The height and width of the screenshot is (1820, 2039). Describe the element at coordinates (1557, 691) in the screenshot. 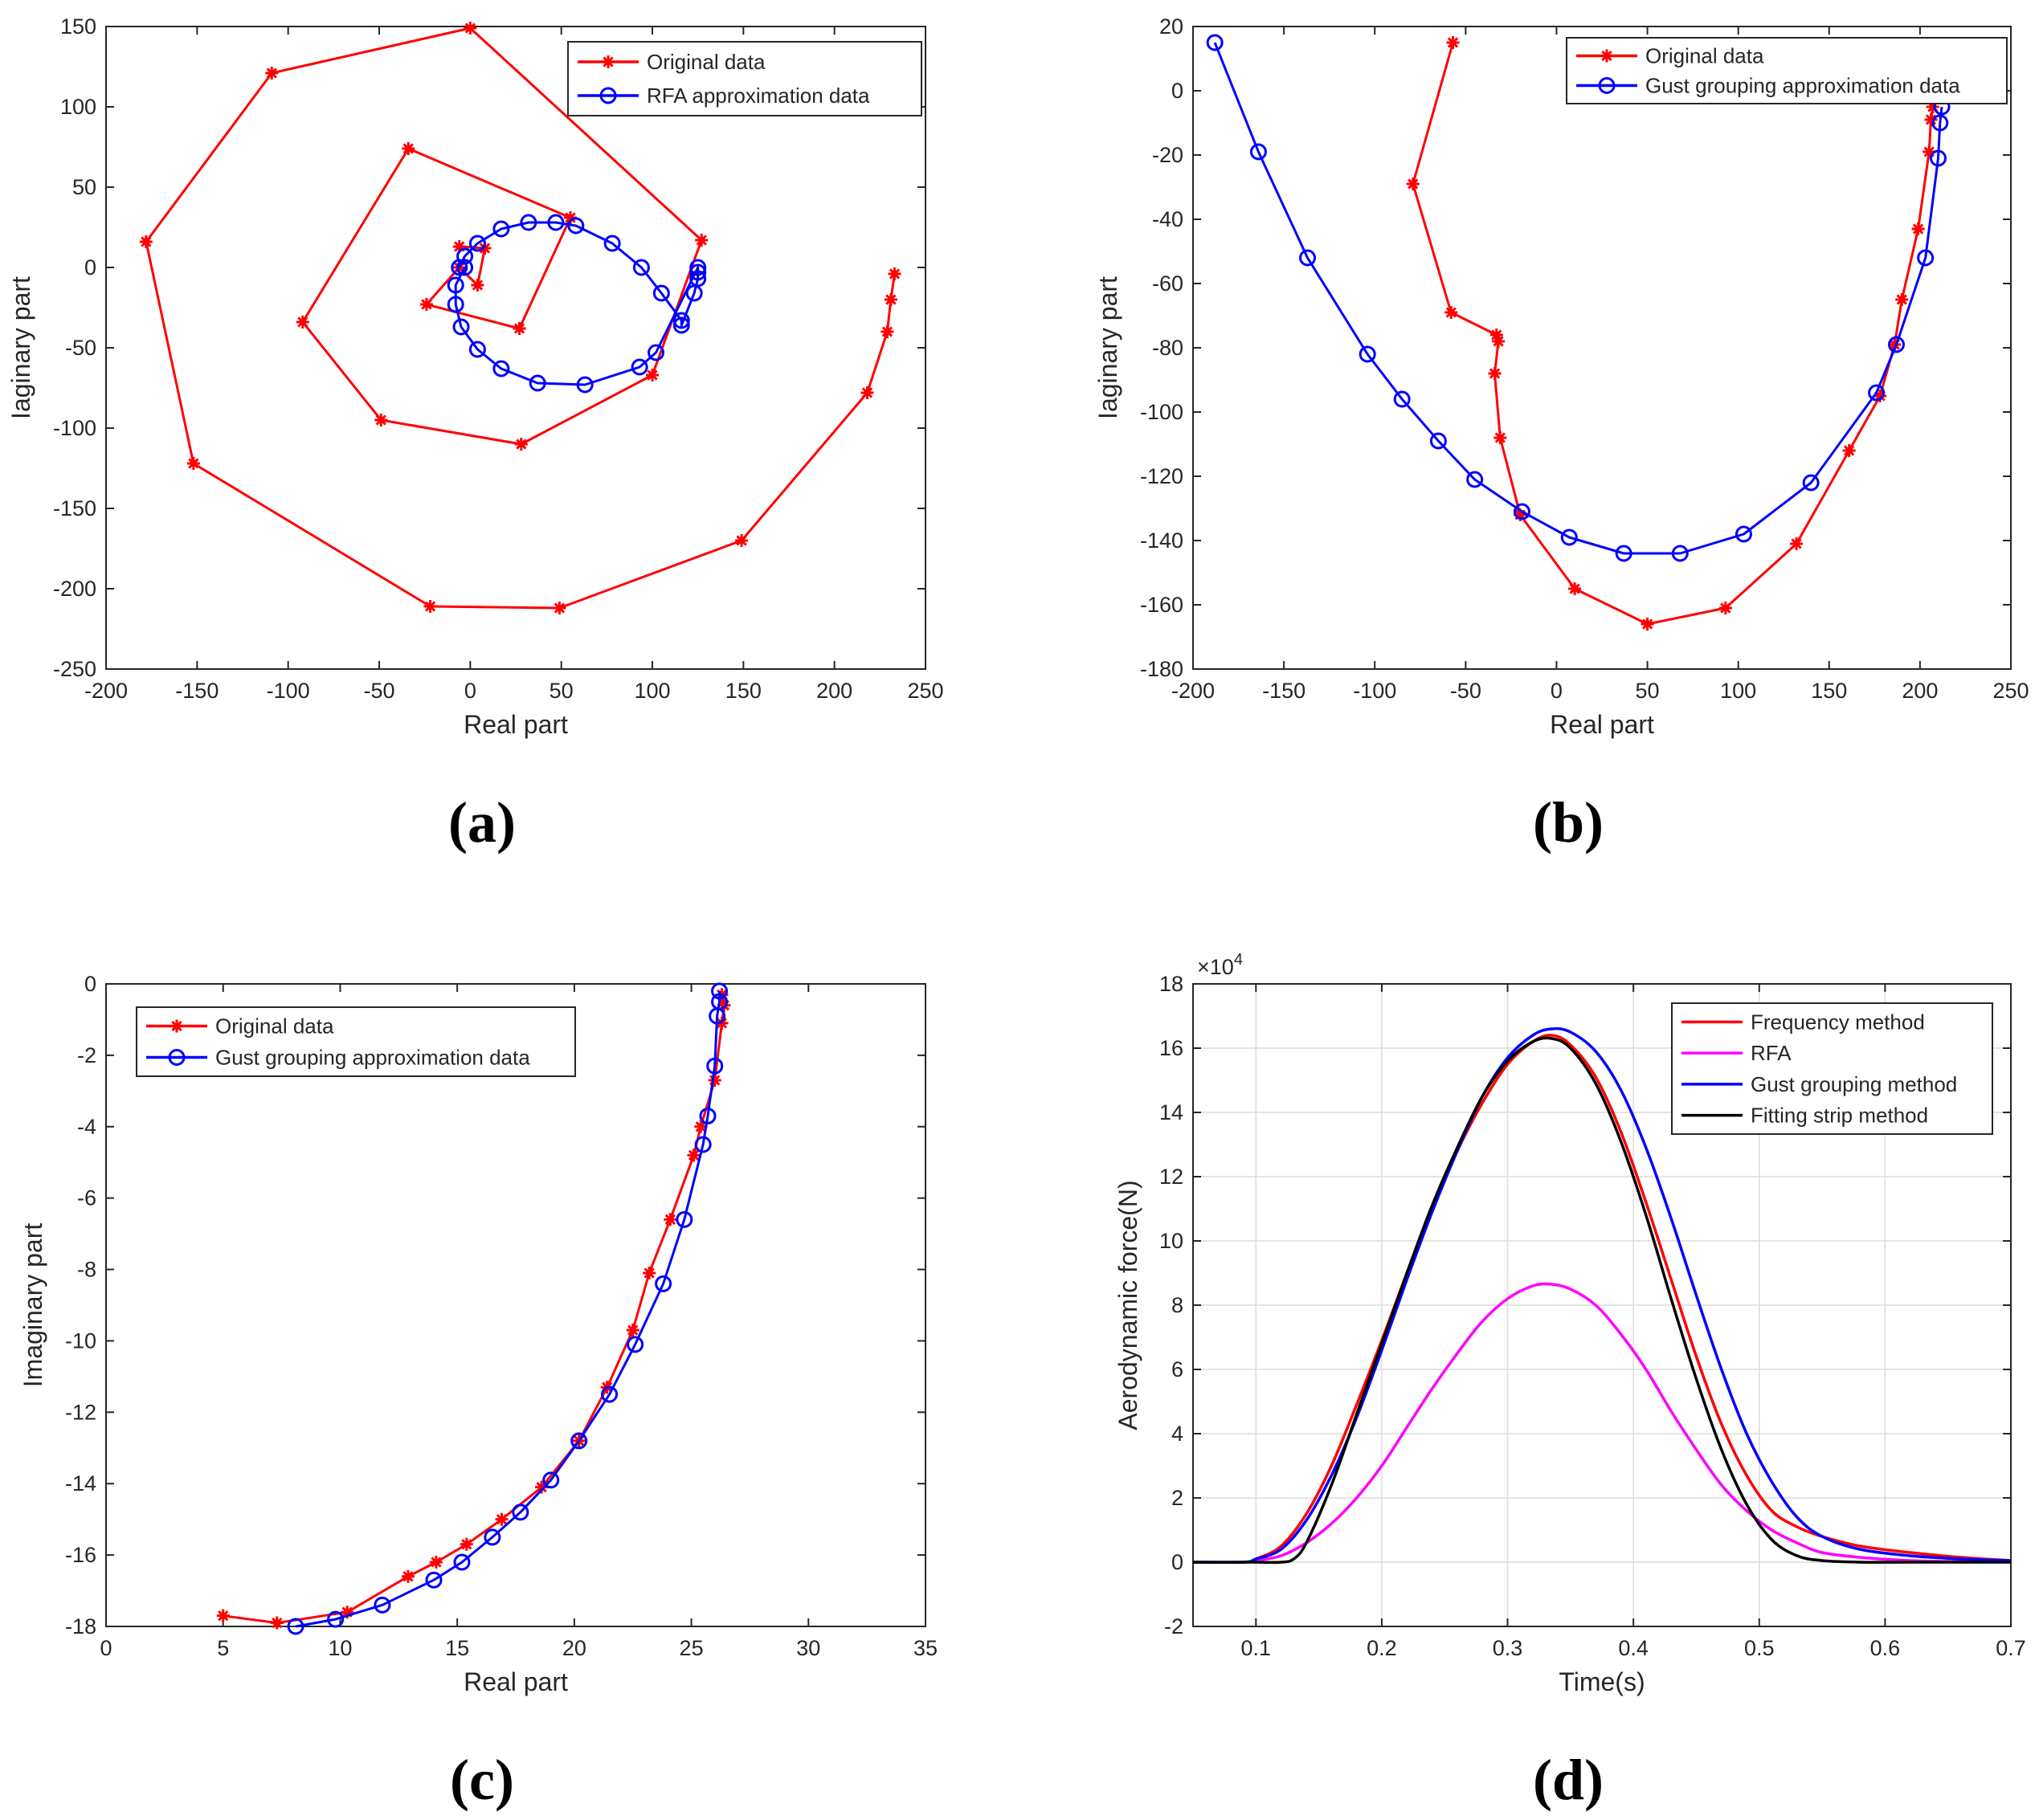

I see `x-tick-label: 0` at that location.